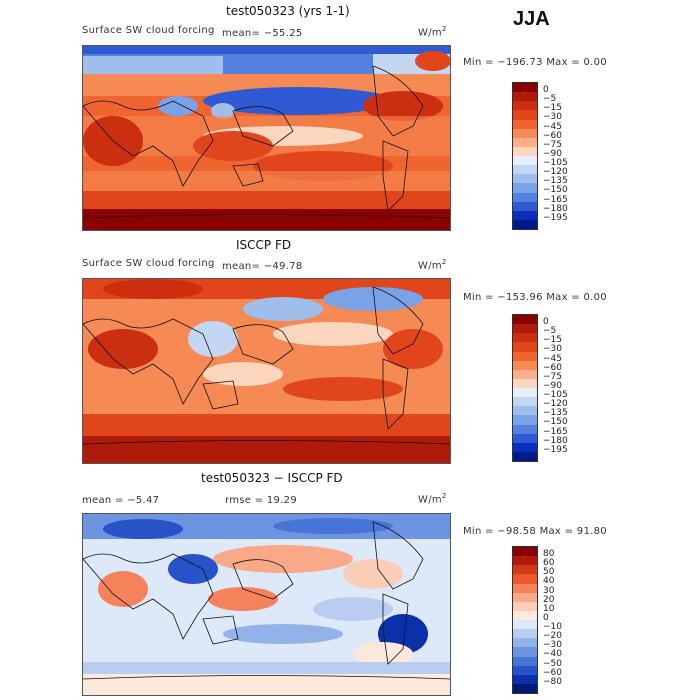 This screenshot has height=700, width=700. I want to click on panel3-mean-label: mean = −5.47, so click(121, 500).